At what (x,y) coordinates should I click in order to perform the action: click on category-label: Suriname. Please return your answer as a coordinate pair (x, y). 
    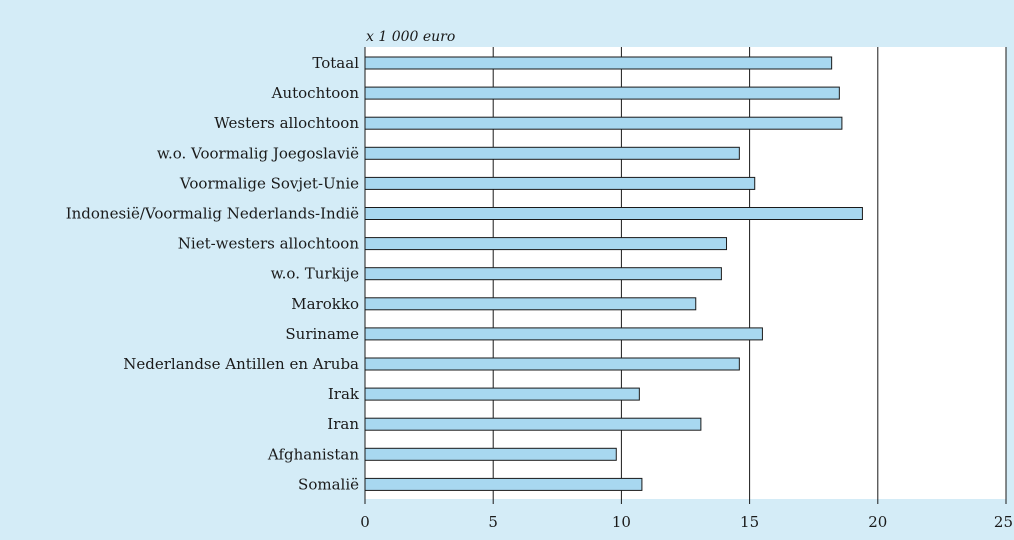
    Looking at the image, I should click on (322, 334).